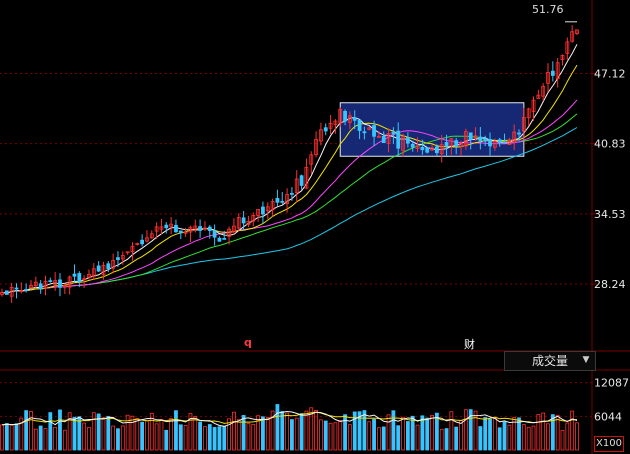 This screenshot has width=630, height=454. What do you see at coordinates (610, 284) in the screenshot?
I see `price-tick-label: 28.24` at bounding box center [610, 284].